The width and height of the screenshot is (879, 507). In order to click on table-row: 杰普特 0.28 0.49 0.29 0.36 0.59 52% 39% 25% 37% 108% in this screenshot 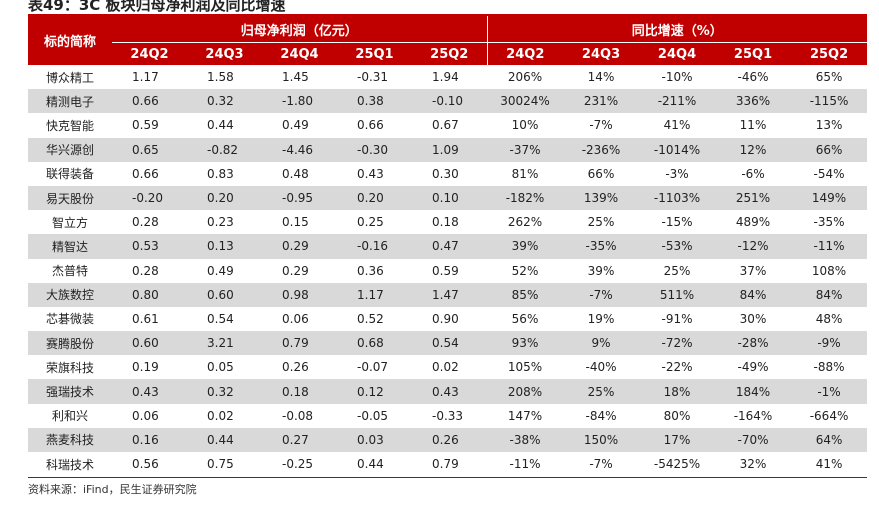, I will do `click(447, 271)`.